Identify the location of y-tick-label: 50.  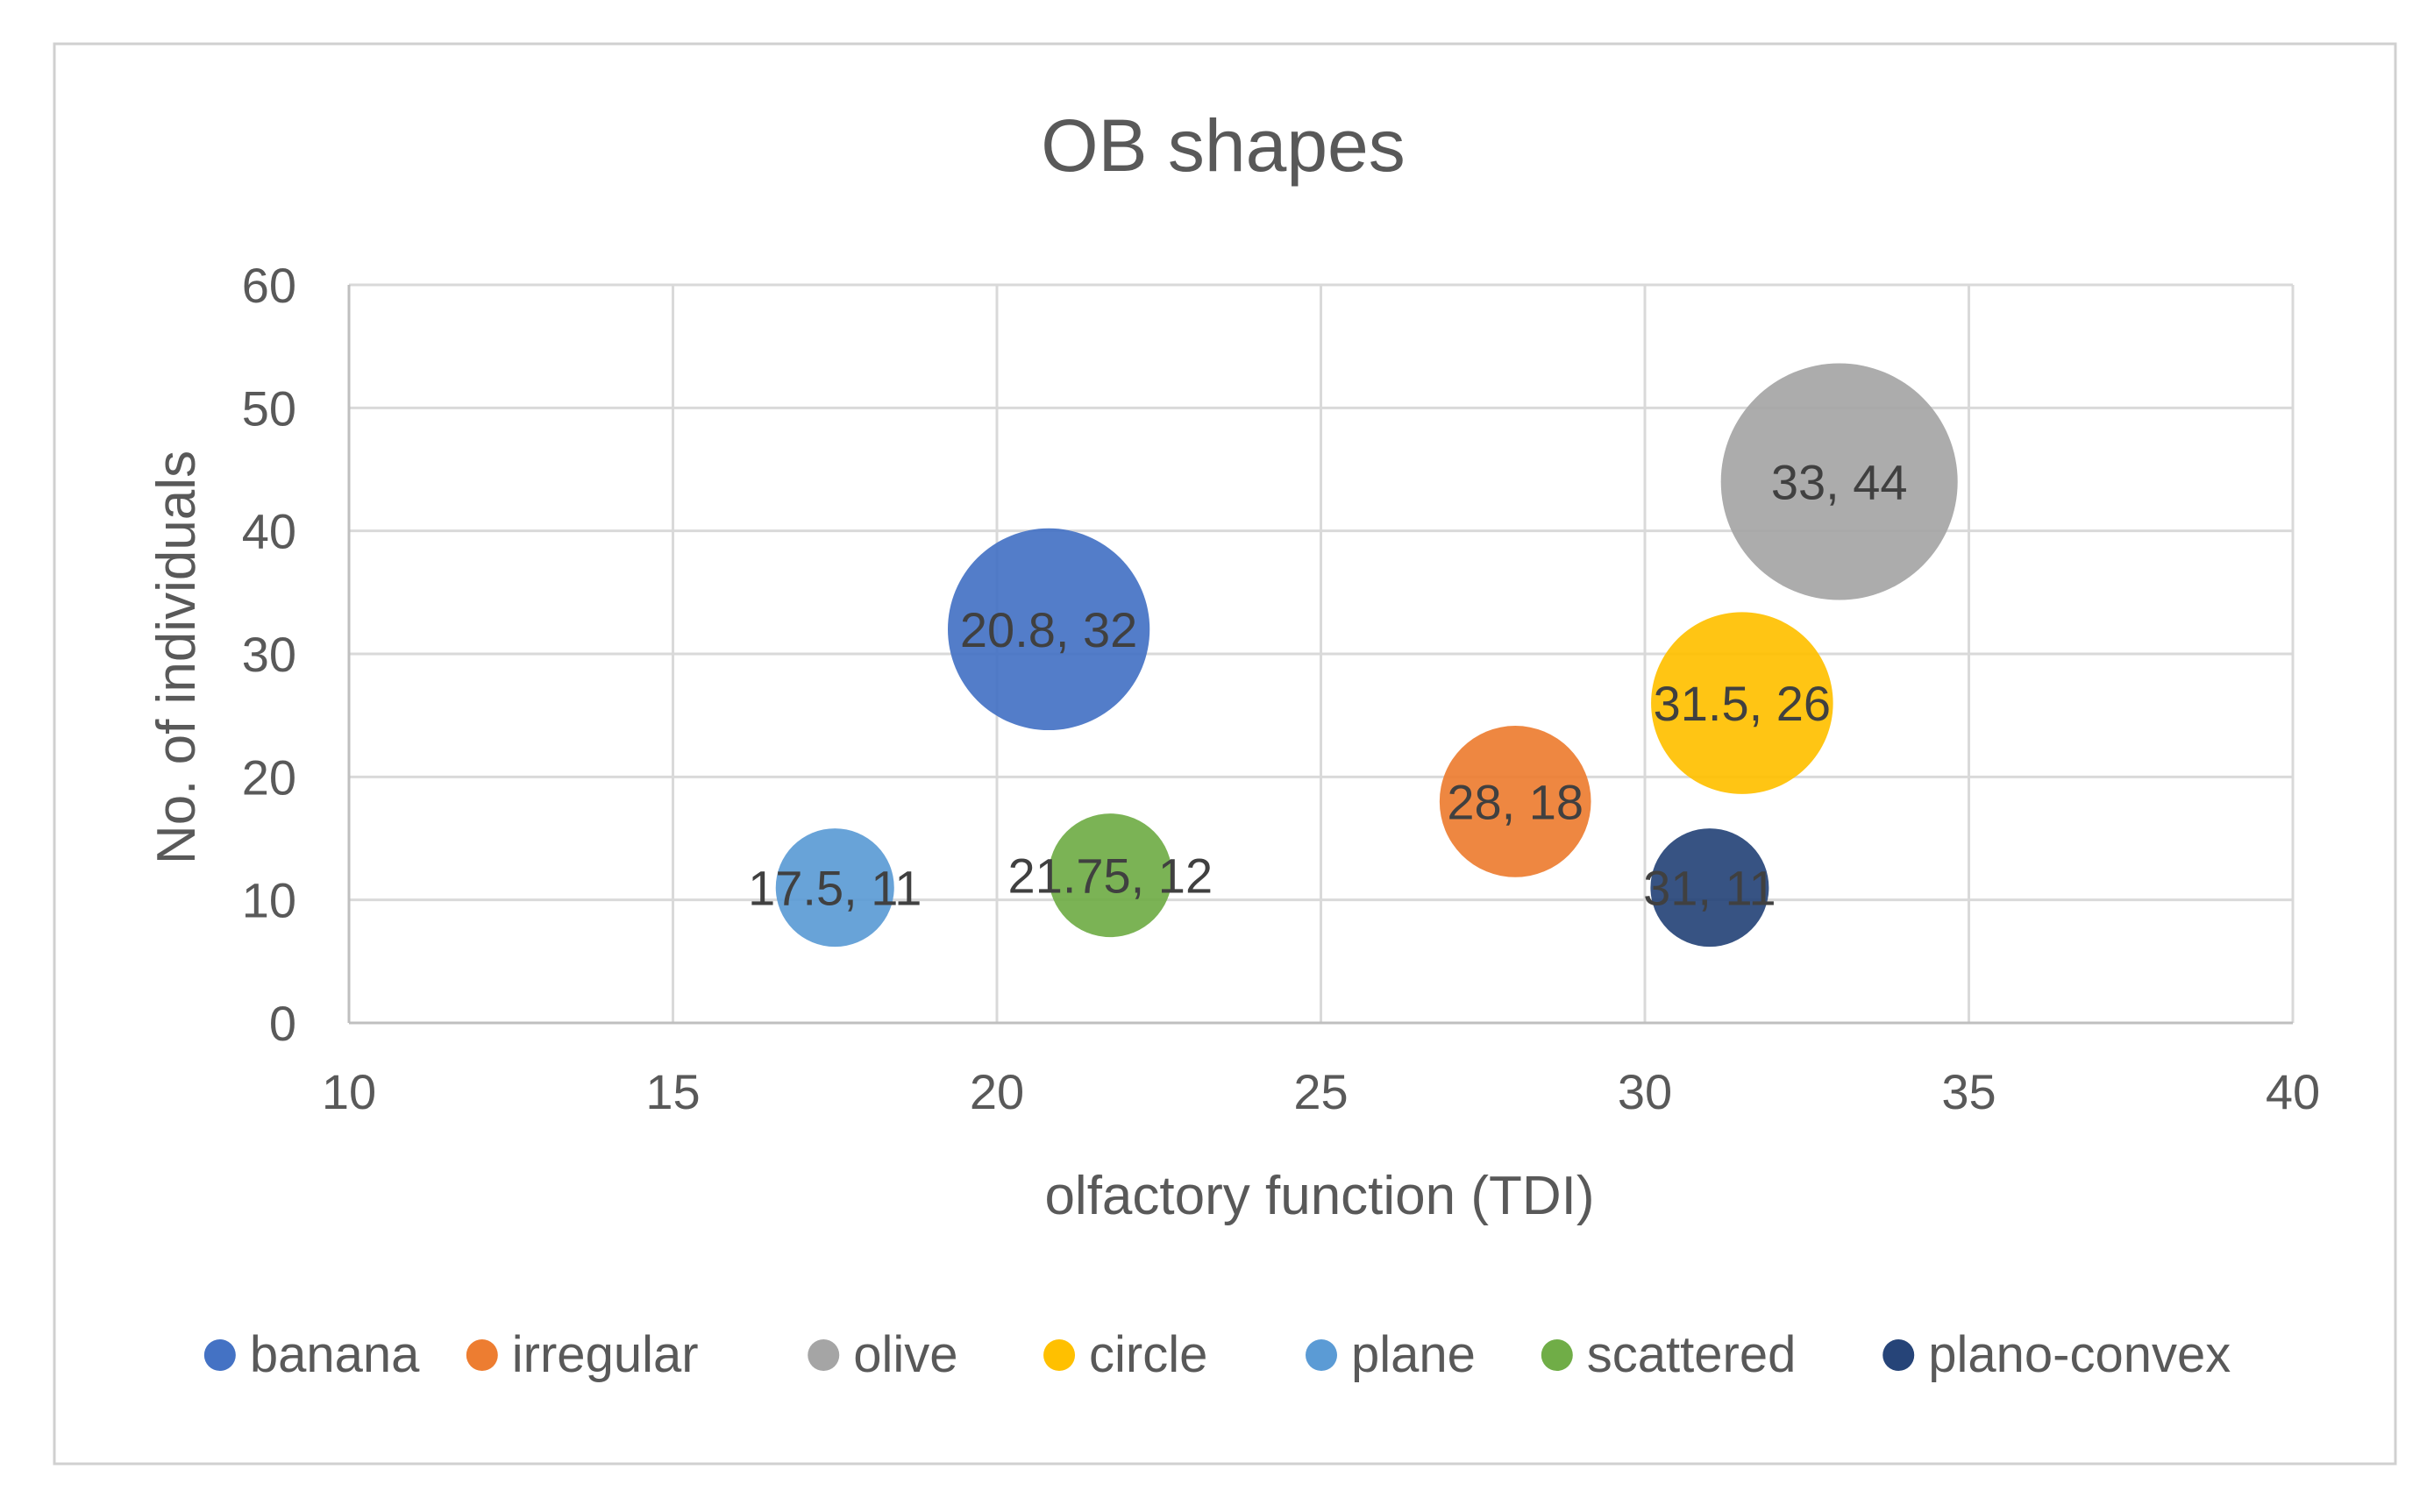
(269, 408).